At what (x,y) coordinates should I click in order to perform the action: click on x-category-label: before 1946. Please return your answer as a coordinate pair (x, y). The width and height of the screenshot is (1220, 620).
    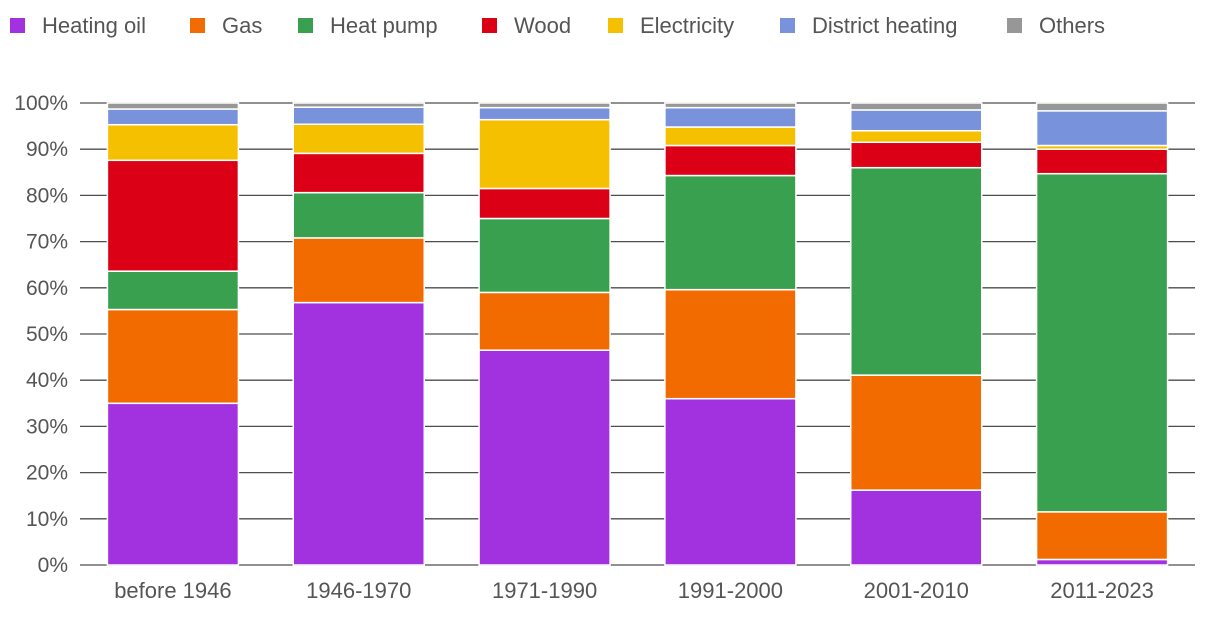
    Looking at the image, I should click on (172, 590).